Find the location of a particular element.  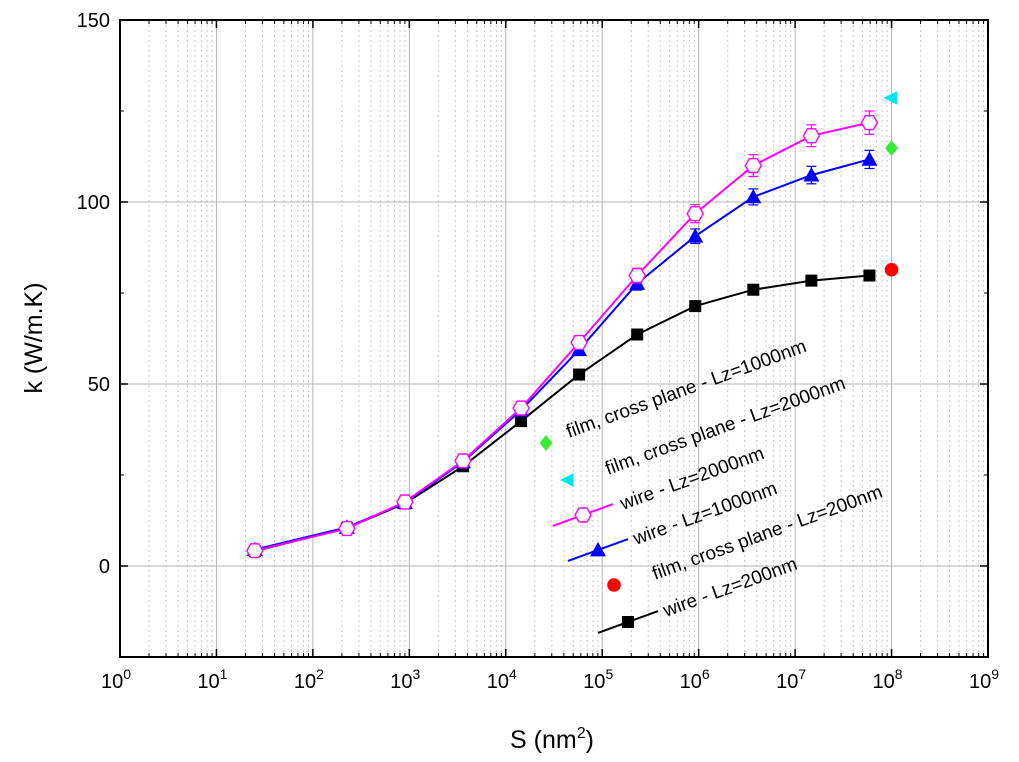

x-tick-label: 10⁷ is located at coordinates (791, 679).